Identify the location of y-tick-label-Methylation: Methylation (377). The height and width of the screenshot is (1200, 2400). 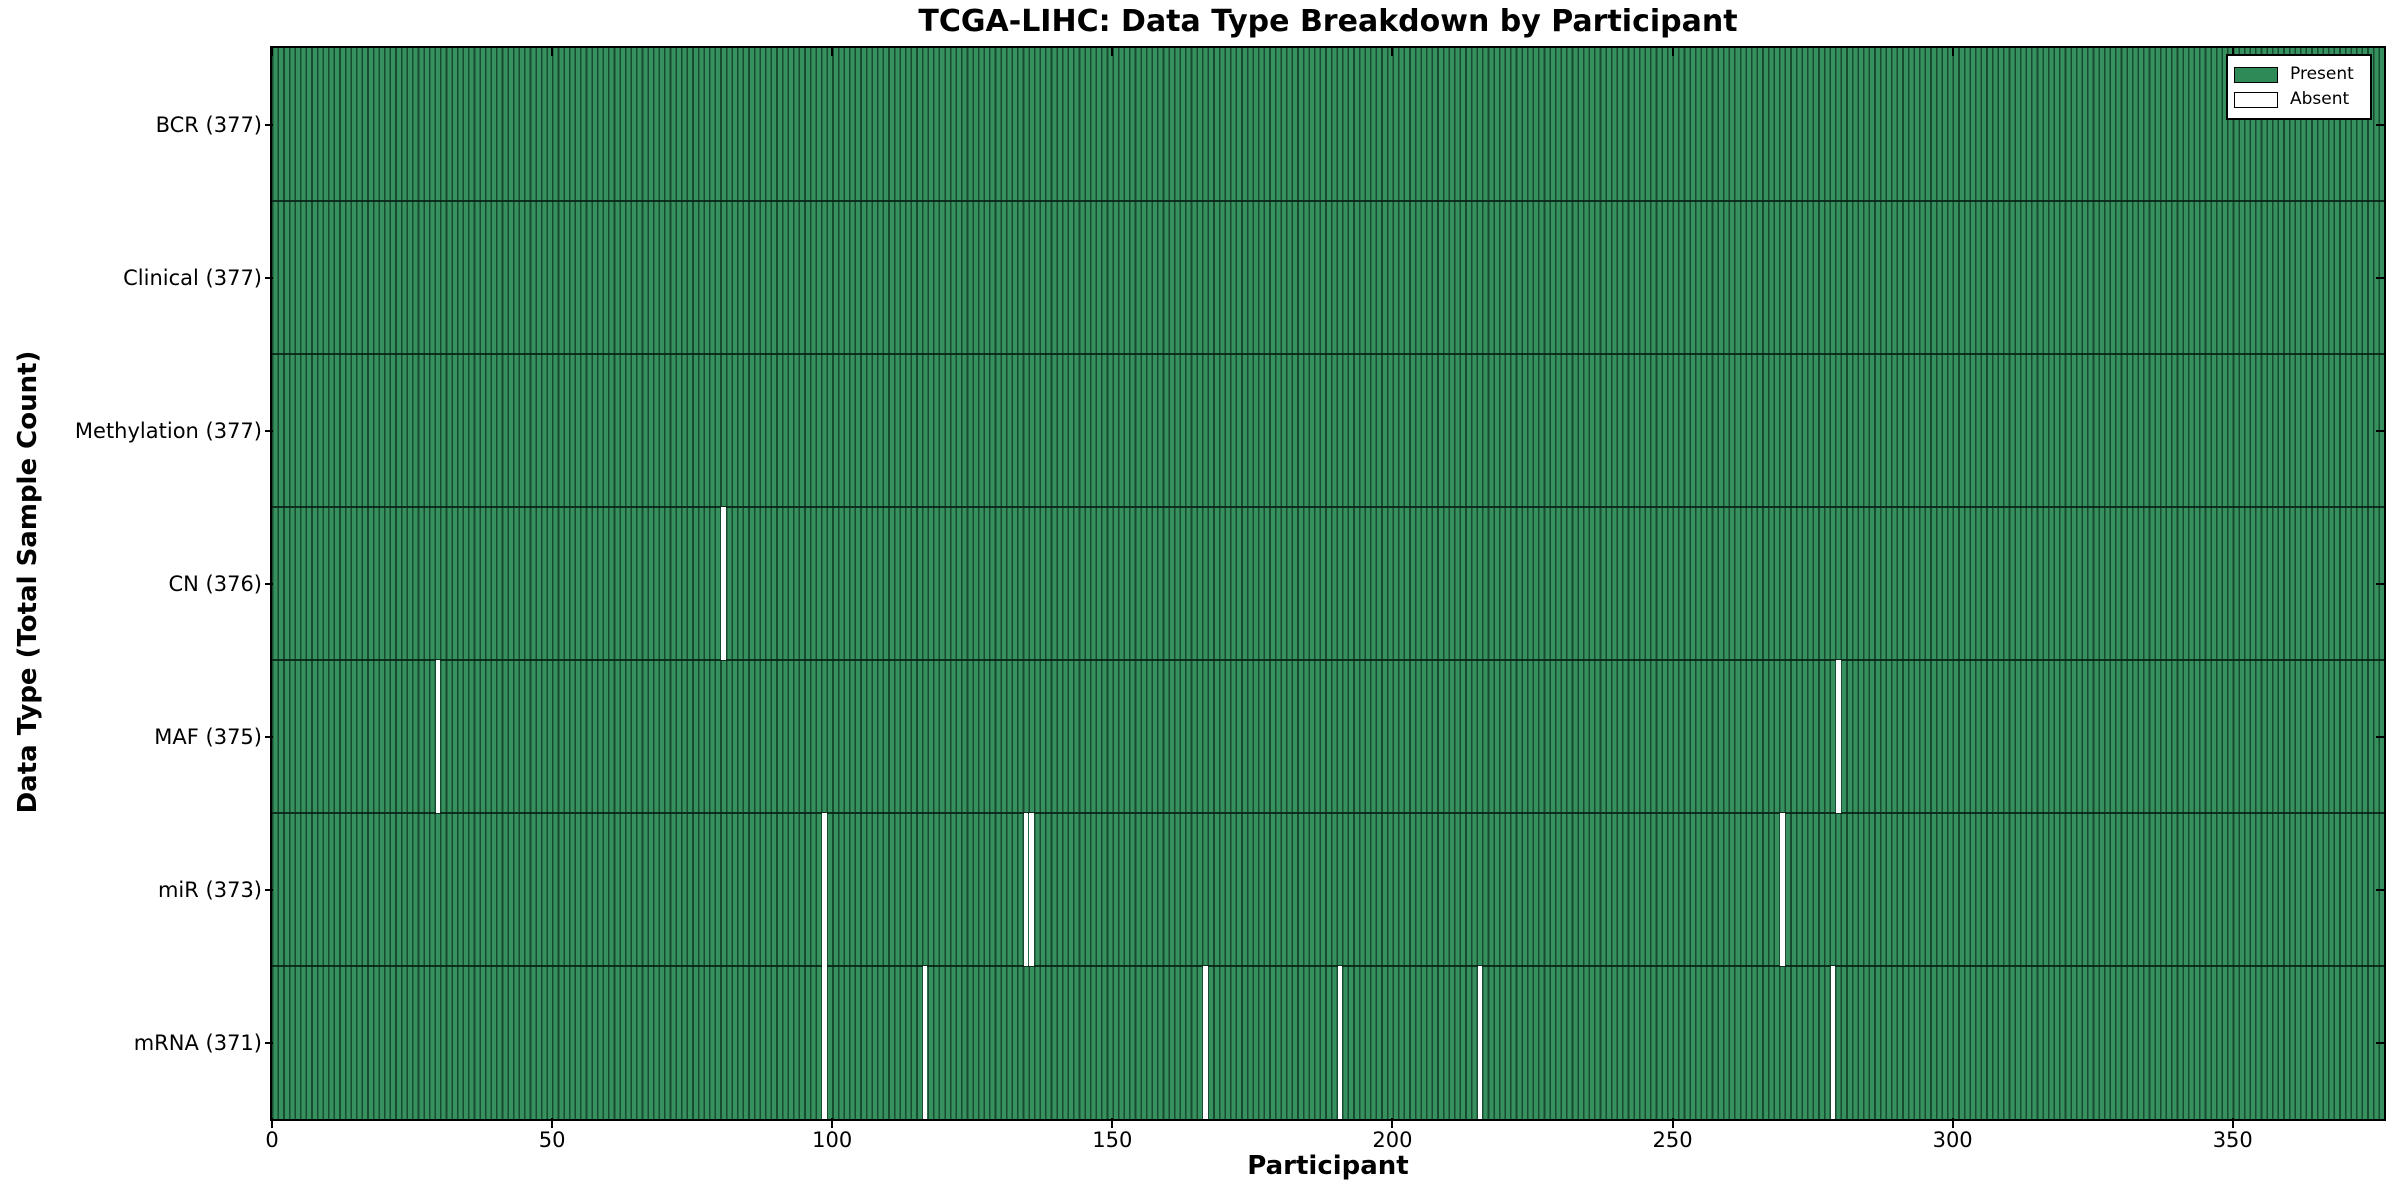
(168, 430).